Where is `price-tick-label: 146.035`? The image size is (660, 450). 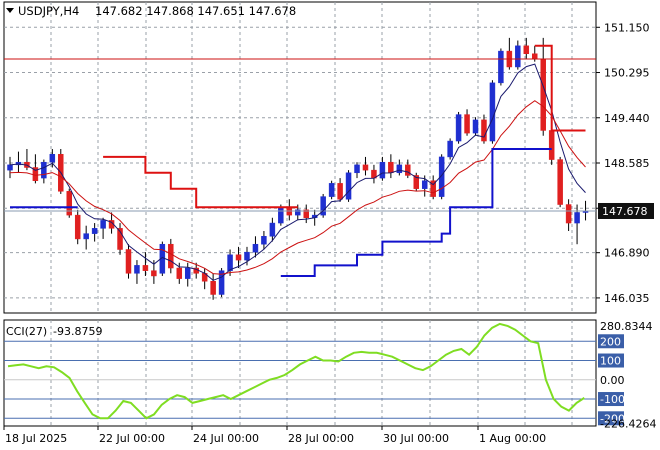
price-tick-label: 146.035 is located at coordinates (627, 298).